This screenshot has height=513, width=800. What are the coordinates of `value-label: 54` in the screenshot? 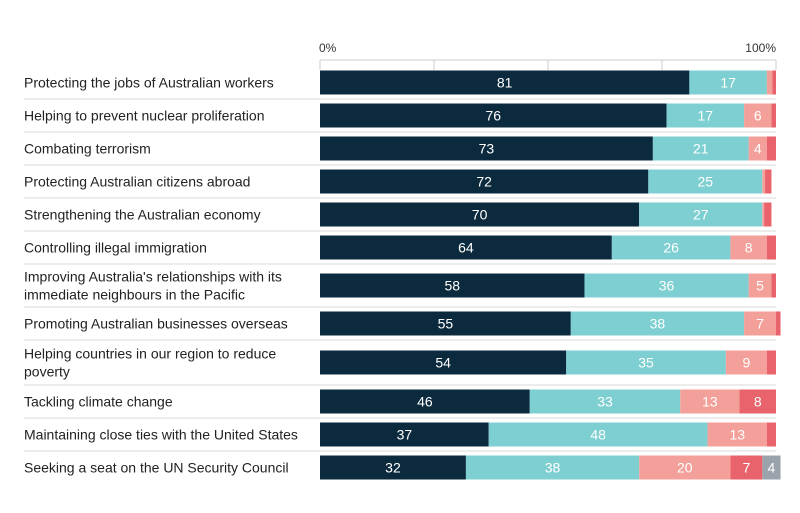 It's located at (443, 363).